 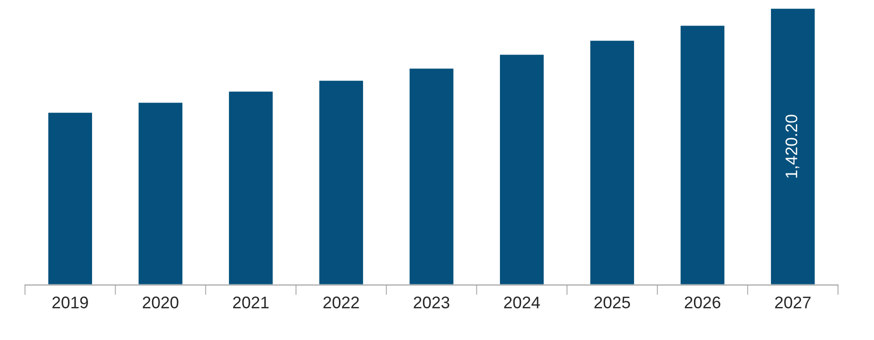 I want to click on data-label: 1,420.20, so click(x=793, y=146).